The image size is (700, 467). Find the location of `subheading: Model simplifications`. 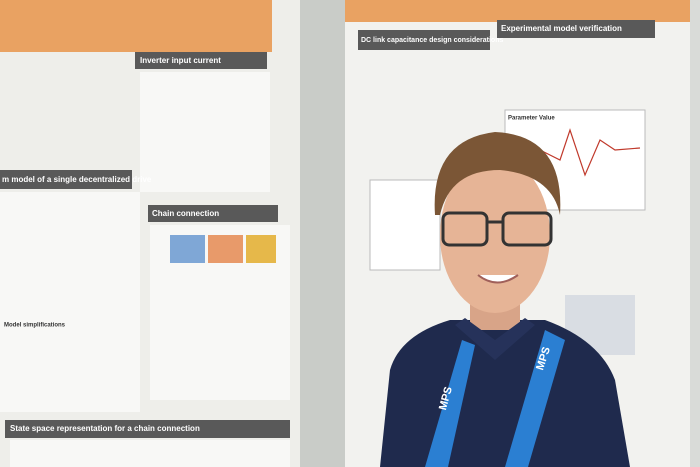

subheading: Model simplifications is located at coordinates (35, 326).